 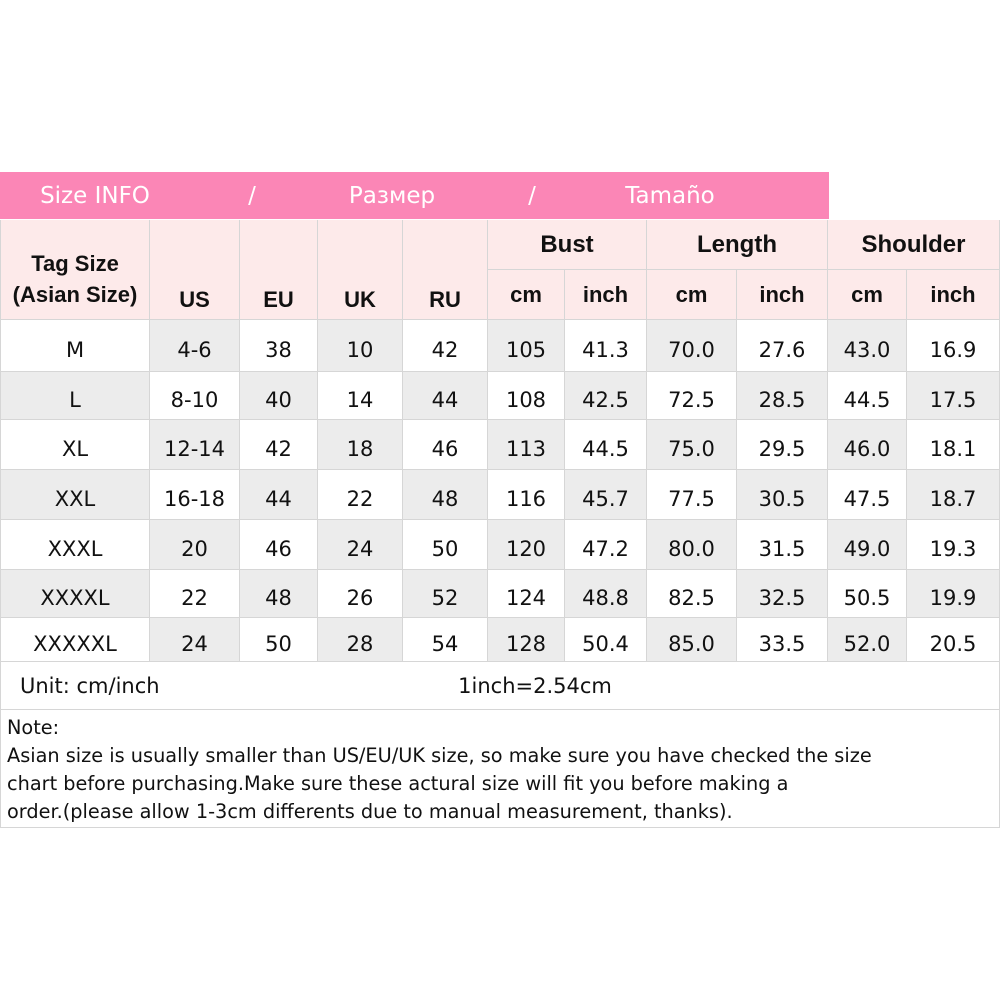 What do you see at coordinates (526, 640) in the screenshot?
I see `size-value: 128` at bounding box center [526, 640].